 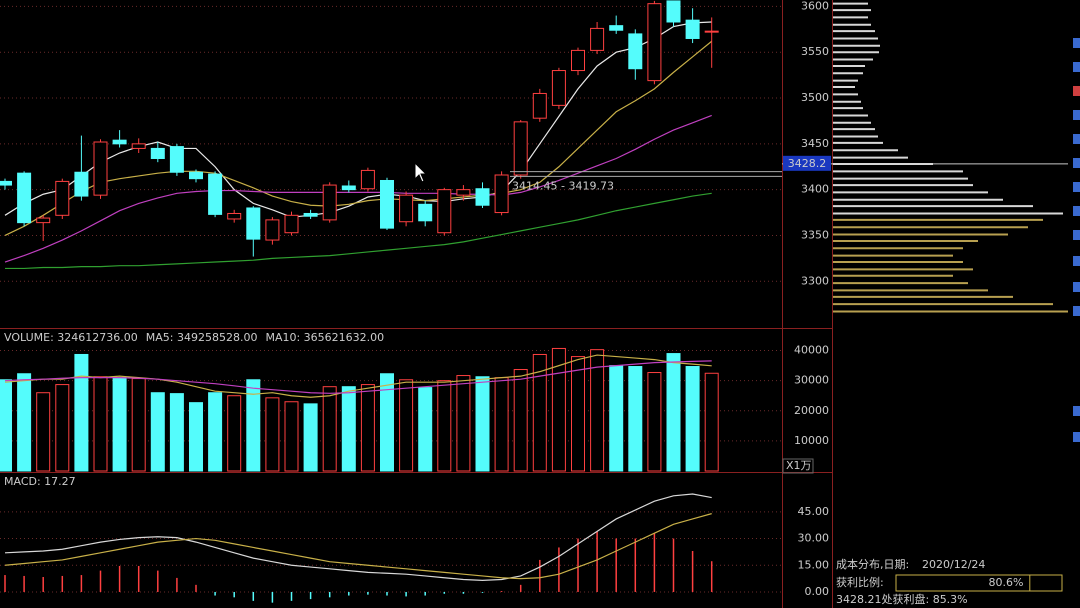 I want to click on profit-label: 获利比例:, so click(x=860, y=582).